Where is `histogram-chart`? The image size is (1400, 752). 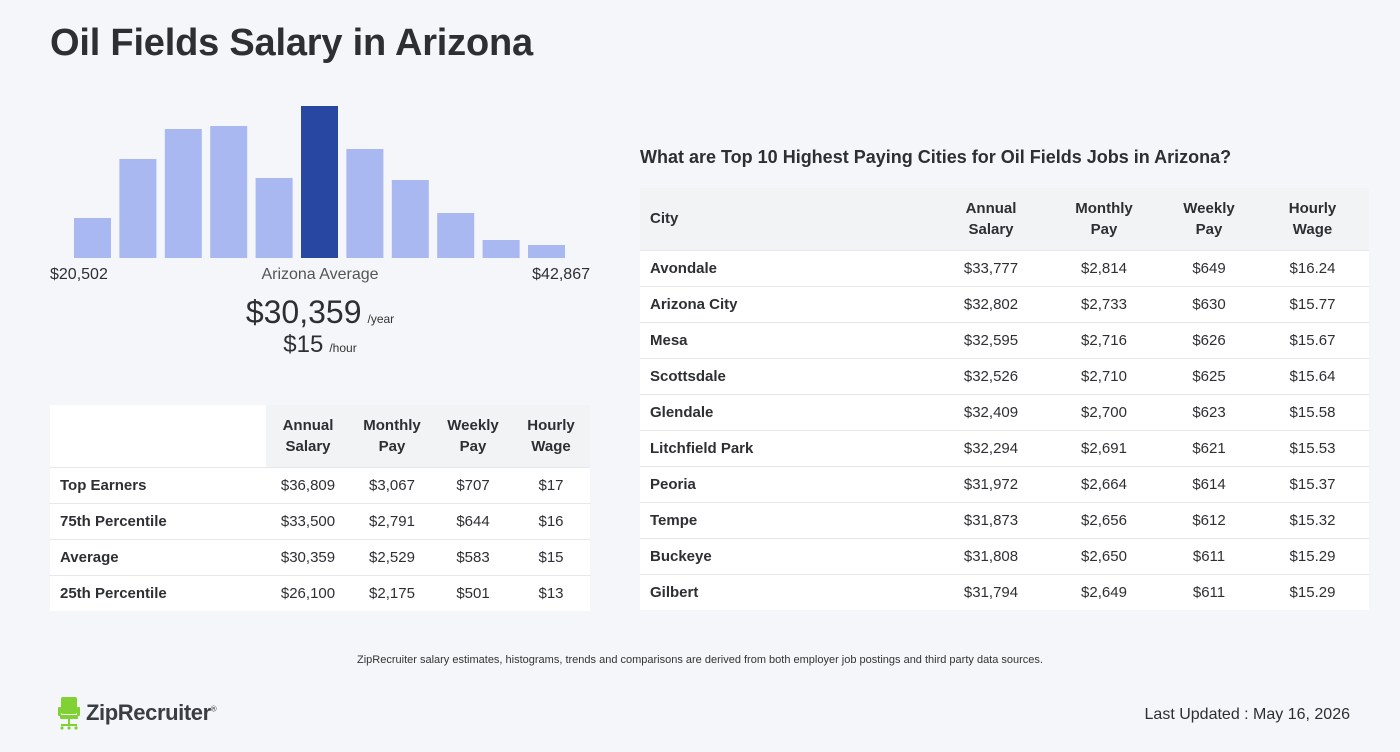 histogram-chart is located at coordinates (319, 182).